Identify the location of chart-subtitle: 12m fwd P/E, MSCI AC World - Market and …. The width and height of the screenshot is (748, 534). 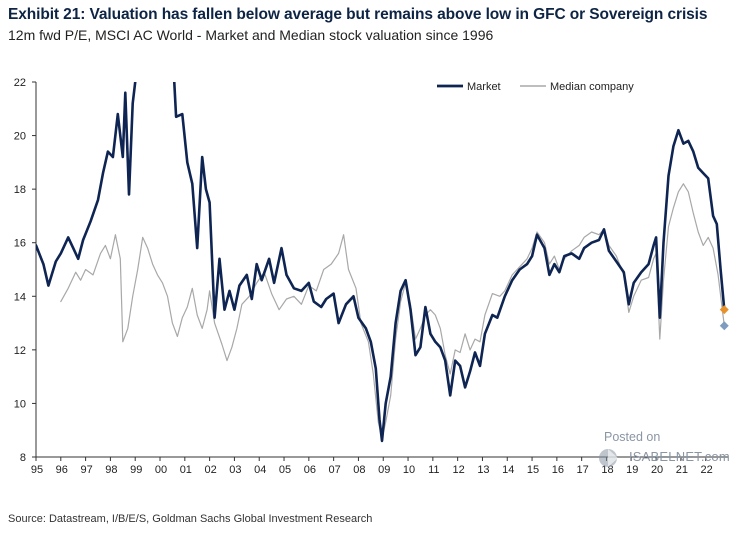
(251, 35).